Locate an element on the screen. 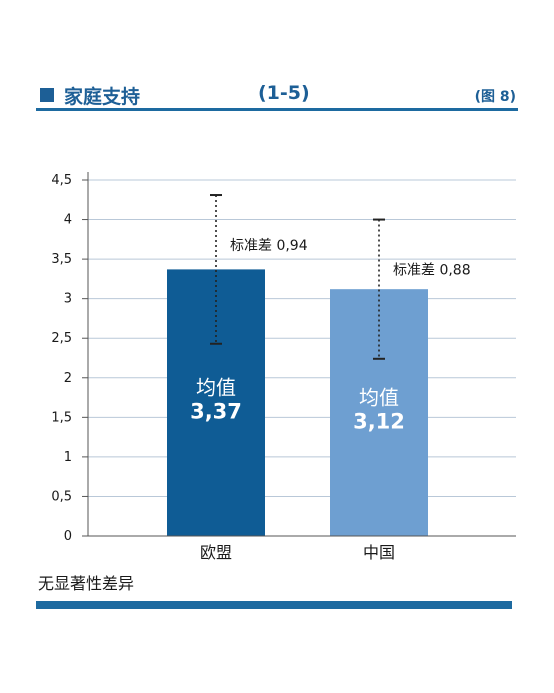 The height and width of the screenshot is (693, 554). y-tick-labels: 0 0,5 1 1,5 2 2,5 3 3,5 4 4,5 is located at coordinates (69, 358).